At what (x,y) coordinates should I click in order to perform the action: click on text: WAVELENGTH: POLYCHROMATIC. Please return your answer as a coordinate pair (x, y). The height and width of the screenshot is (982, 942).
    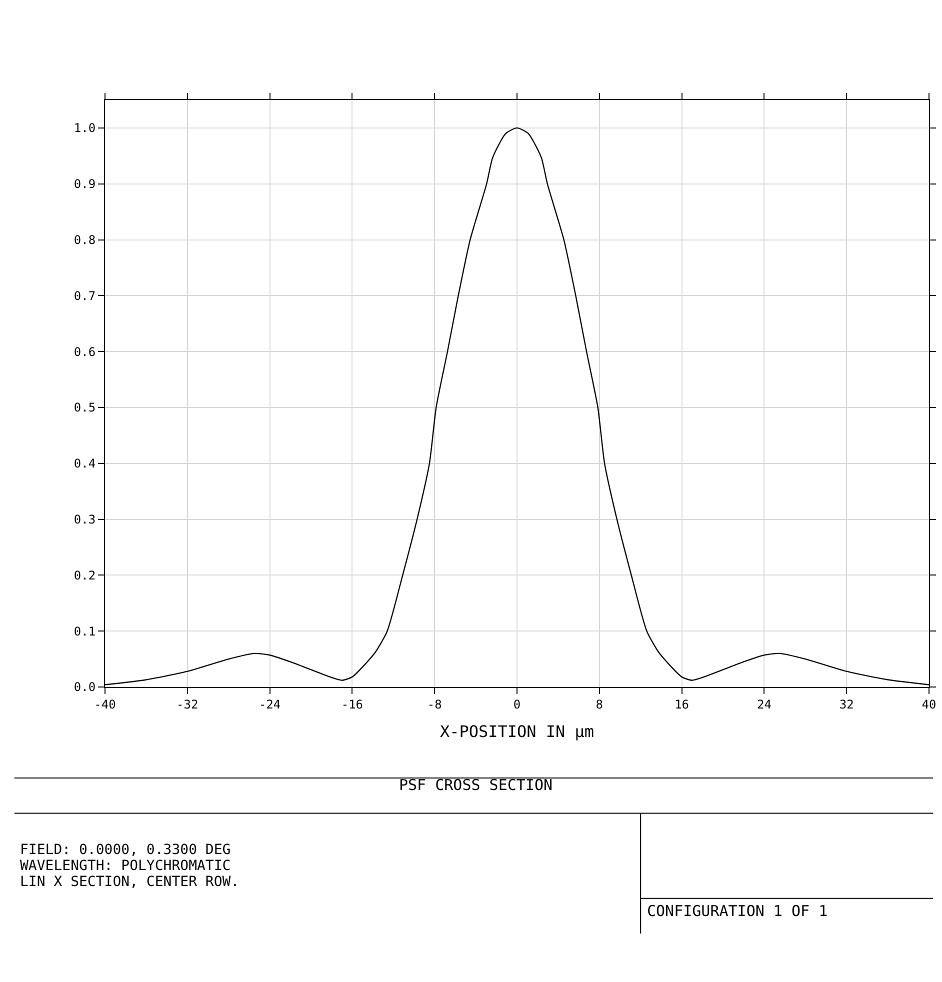
    Looking at the image, I should click on (125, 866).